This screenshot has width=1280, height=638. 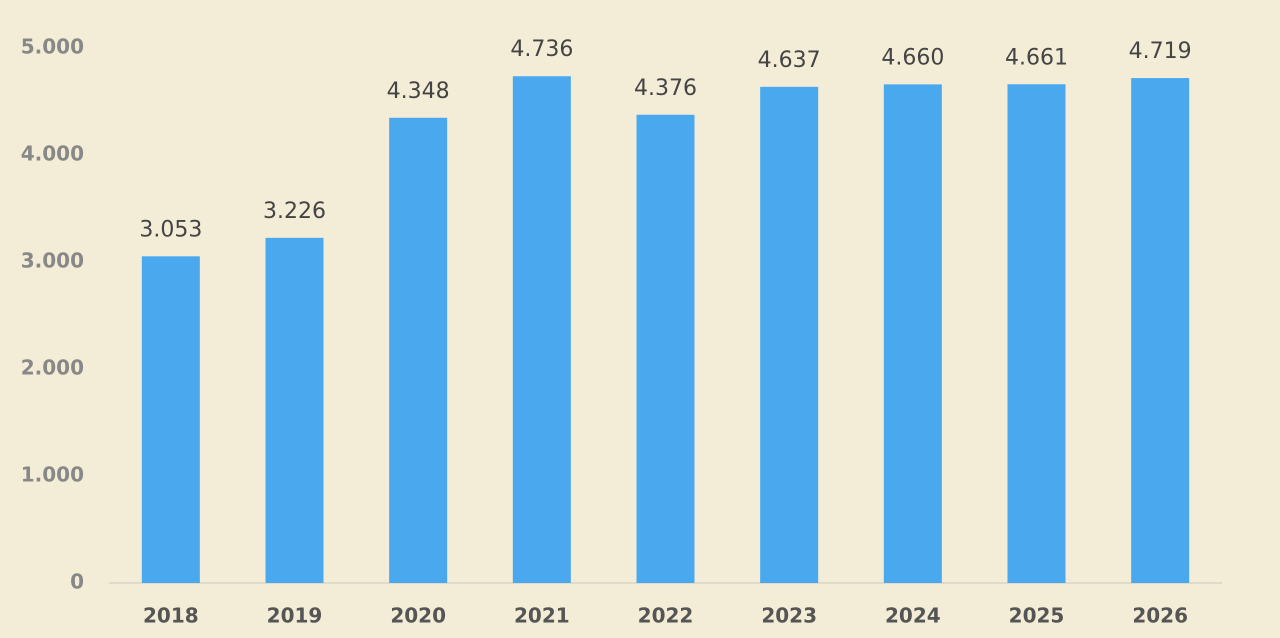 I want to click on value-label: 4.660, so click(x=912, y=57).